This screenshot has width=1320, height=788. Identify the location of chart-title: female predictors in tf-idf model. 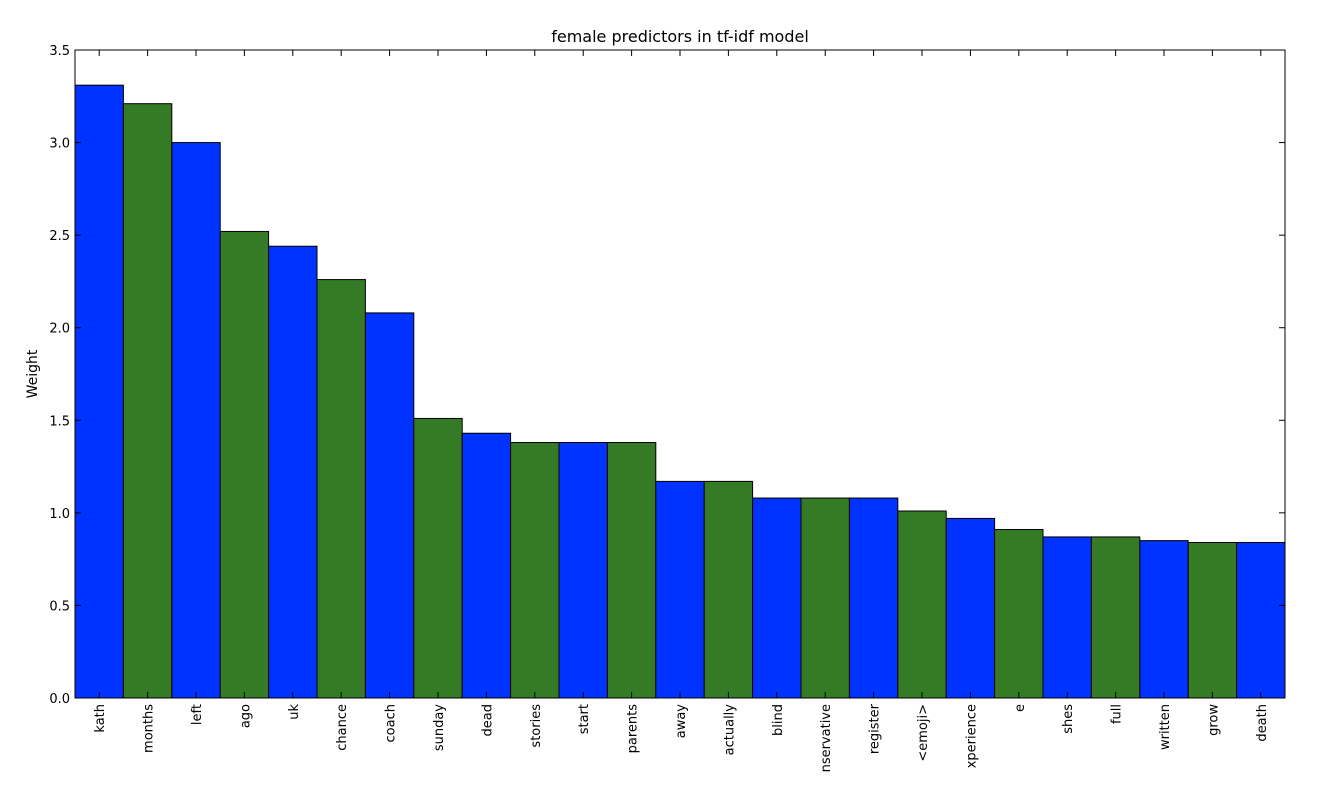
(680, 36).